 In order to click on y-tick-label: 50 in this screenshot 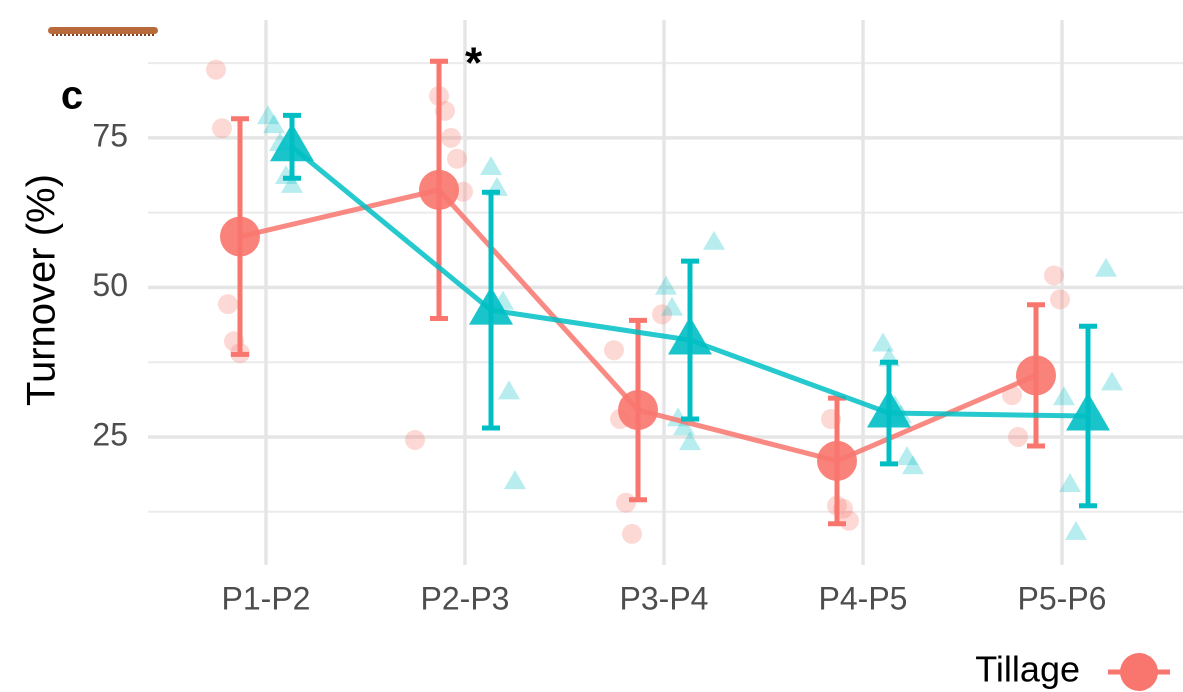, I will do `click(110, 285)`.